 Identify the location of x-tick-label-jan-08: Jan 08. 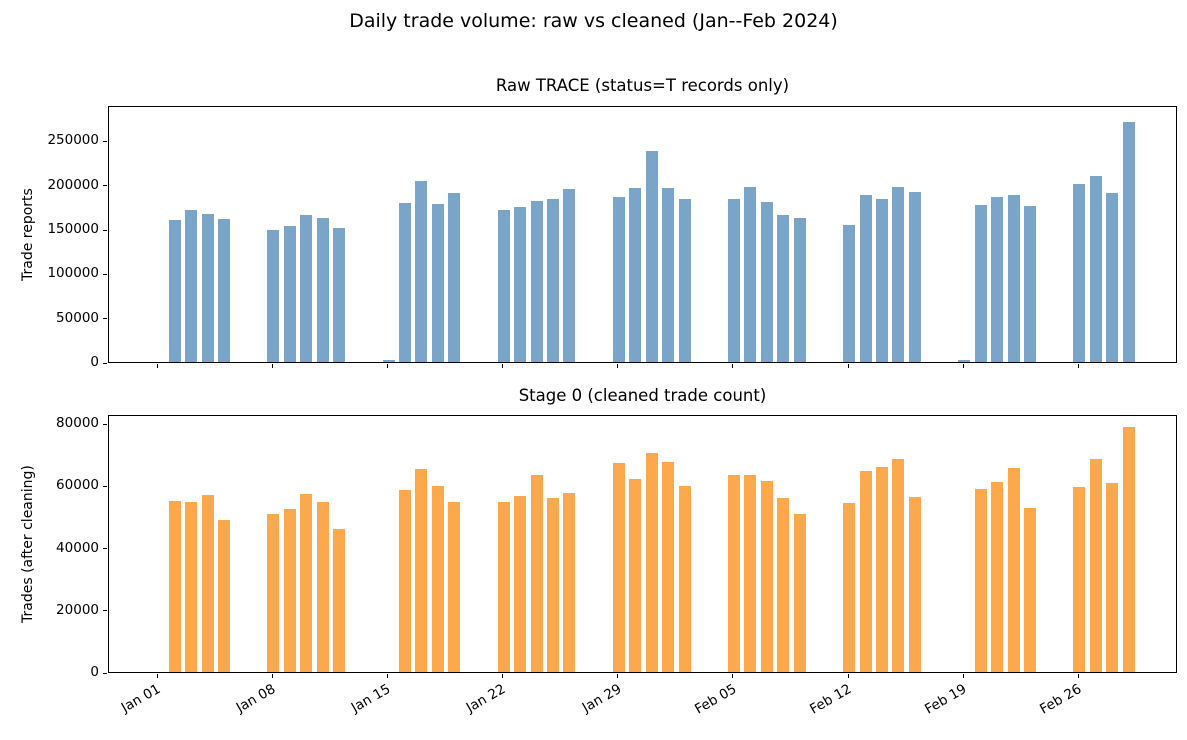
(256, 698).